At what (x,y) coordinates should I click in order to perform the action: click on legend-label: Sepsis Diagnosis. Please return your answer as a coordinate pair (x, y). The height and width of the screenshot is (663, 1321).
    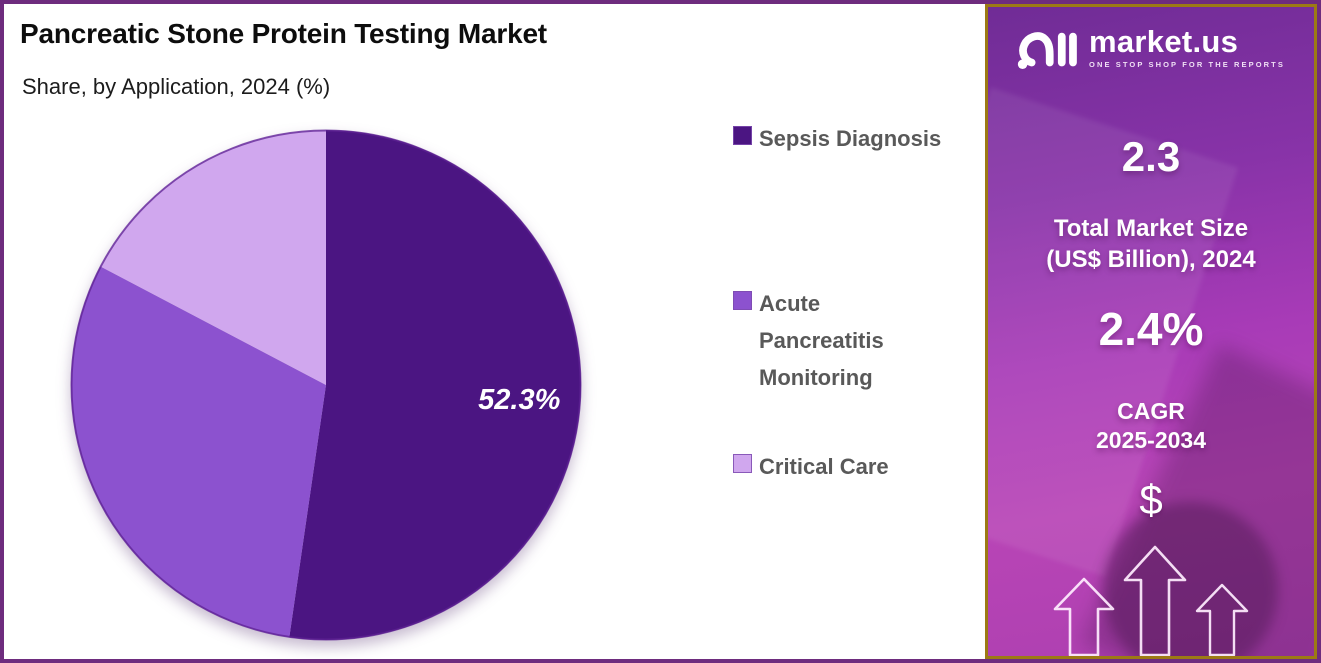
    Looking at the image, I should click on (850, 138).